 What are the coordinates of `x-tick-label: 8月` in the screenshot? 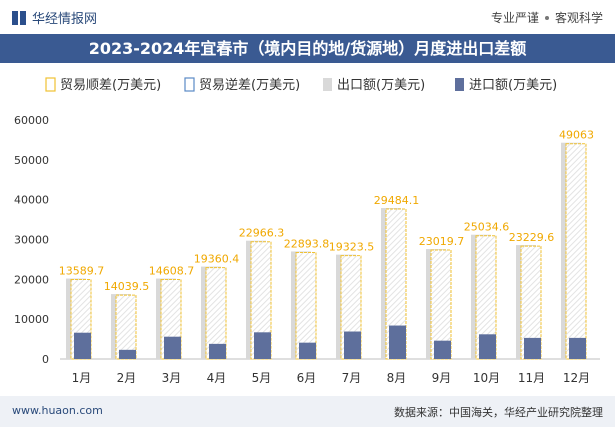 It's located at (397, 378).